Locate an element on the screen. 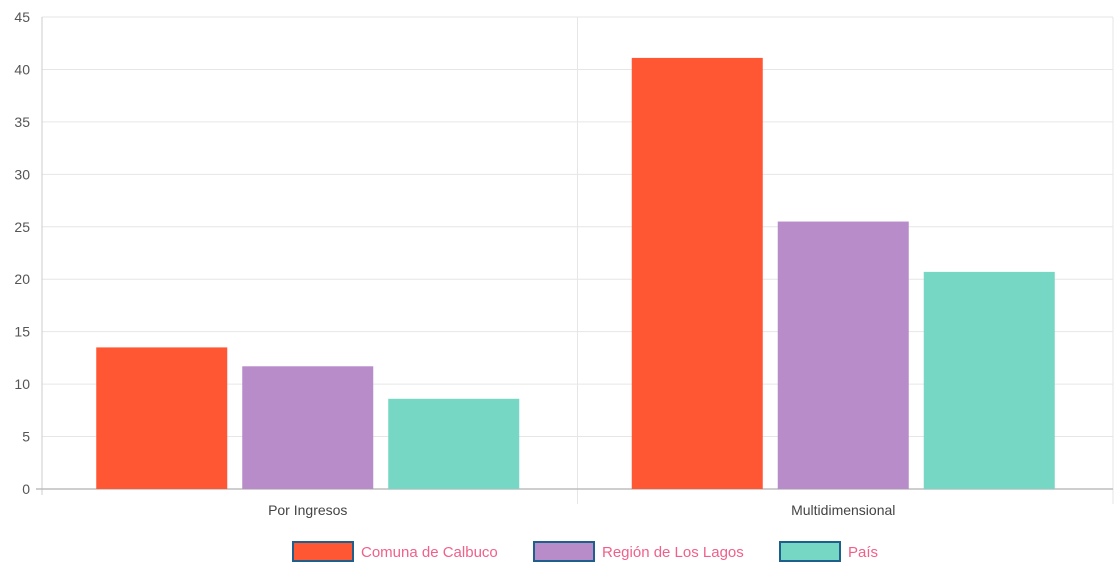 This screenshot has height=562, width=1115. y-tick-label: 40 is located at coordinates (22, 69).